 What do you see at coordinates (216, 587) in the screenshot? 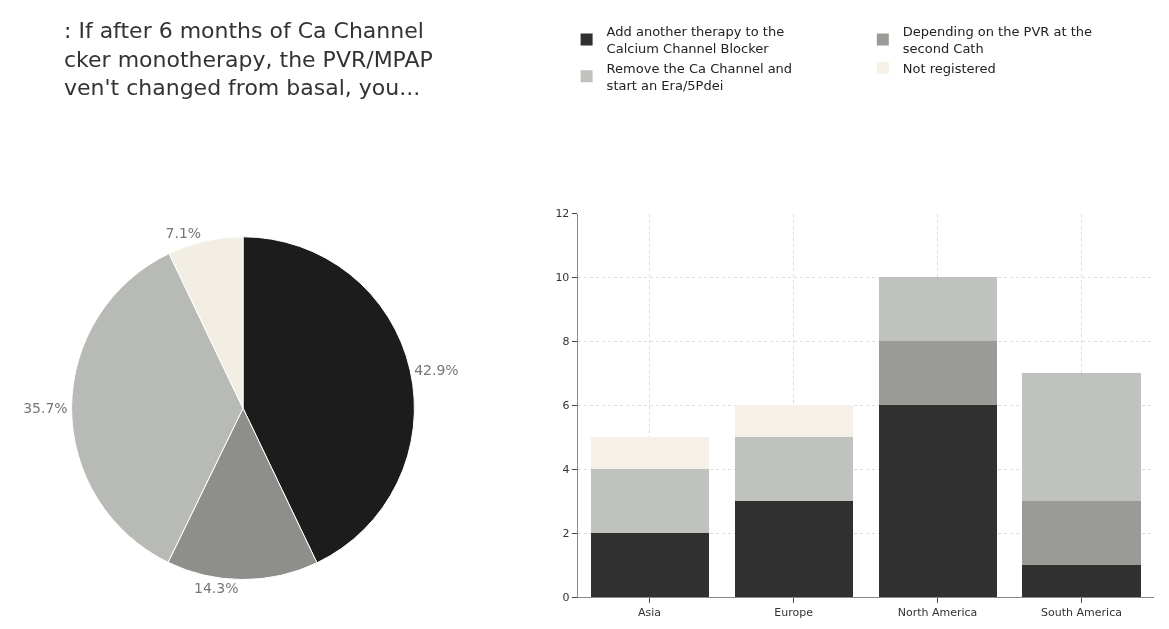
I see `data-label: 14.3%` at bounding box center [216, 587].